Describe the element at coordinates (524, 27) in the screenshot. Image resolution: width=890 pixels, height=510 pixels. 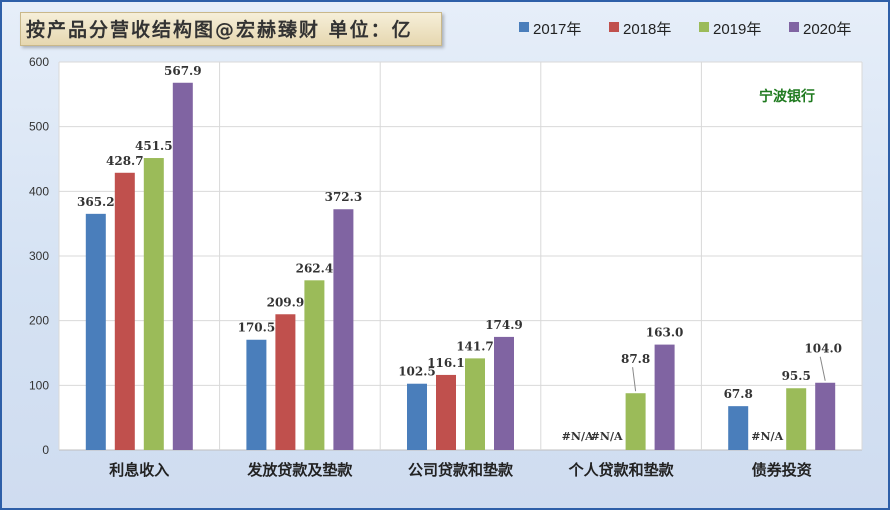
I see `legend-swatch-2017` at that location.